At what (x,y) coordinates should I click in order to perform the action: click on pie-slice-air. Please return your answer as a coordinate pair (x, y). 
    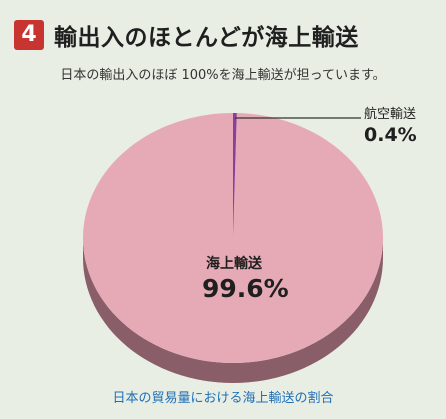
    Looking at the image, I should click on (235, 175).